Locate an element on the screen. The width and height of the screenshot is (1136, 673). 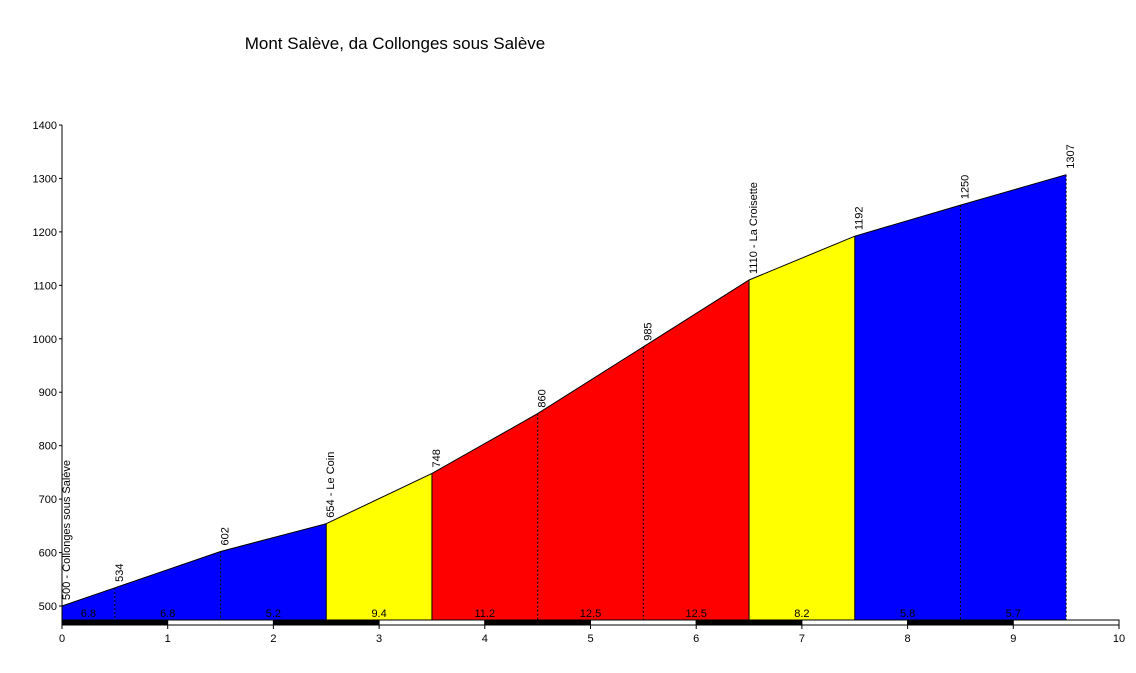
y-tick-label-1100: 1100 is located at coordinates (45, 286).